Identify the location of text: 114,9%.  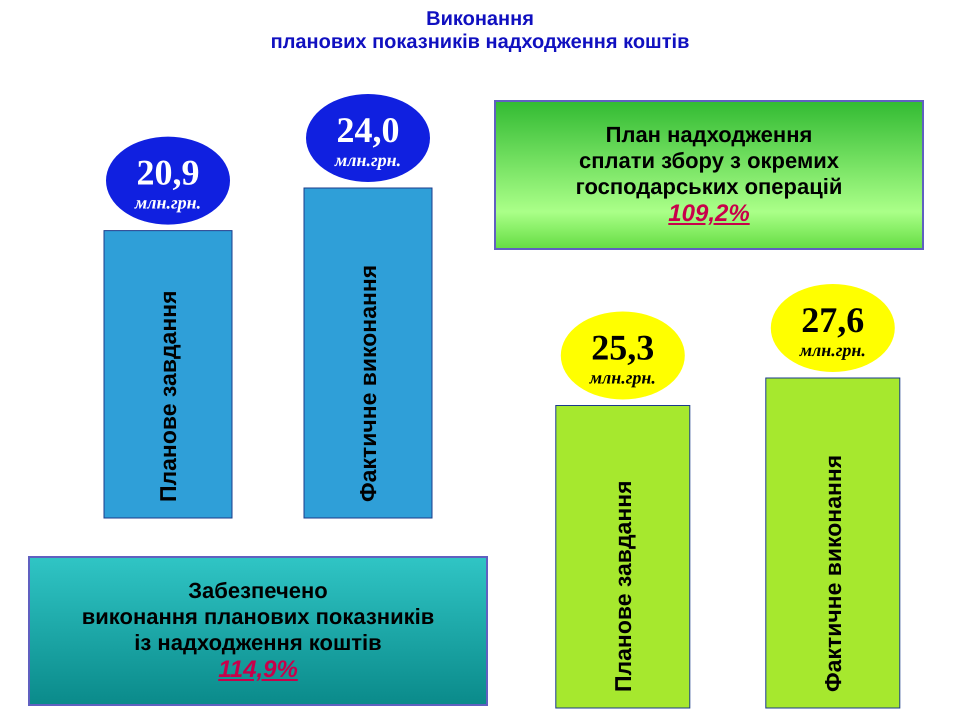
(258, 670).